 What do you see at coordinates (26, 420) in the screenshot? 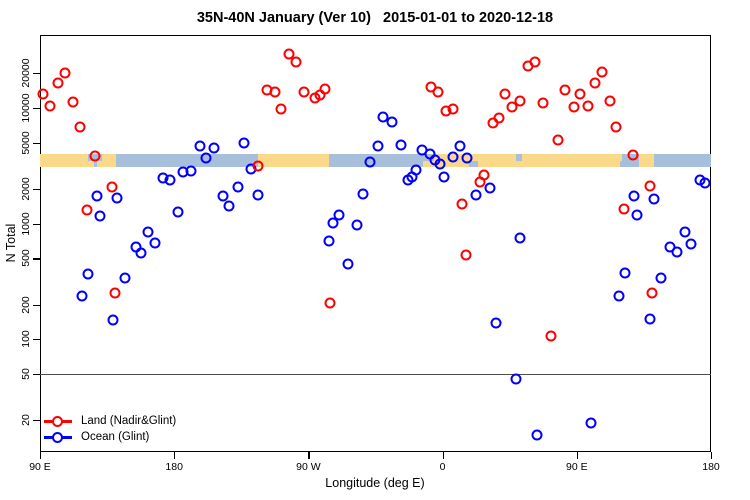
I see `y-tick-label: 20` at bounding box center [26, 420].